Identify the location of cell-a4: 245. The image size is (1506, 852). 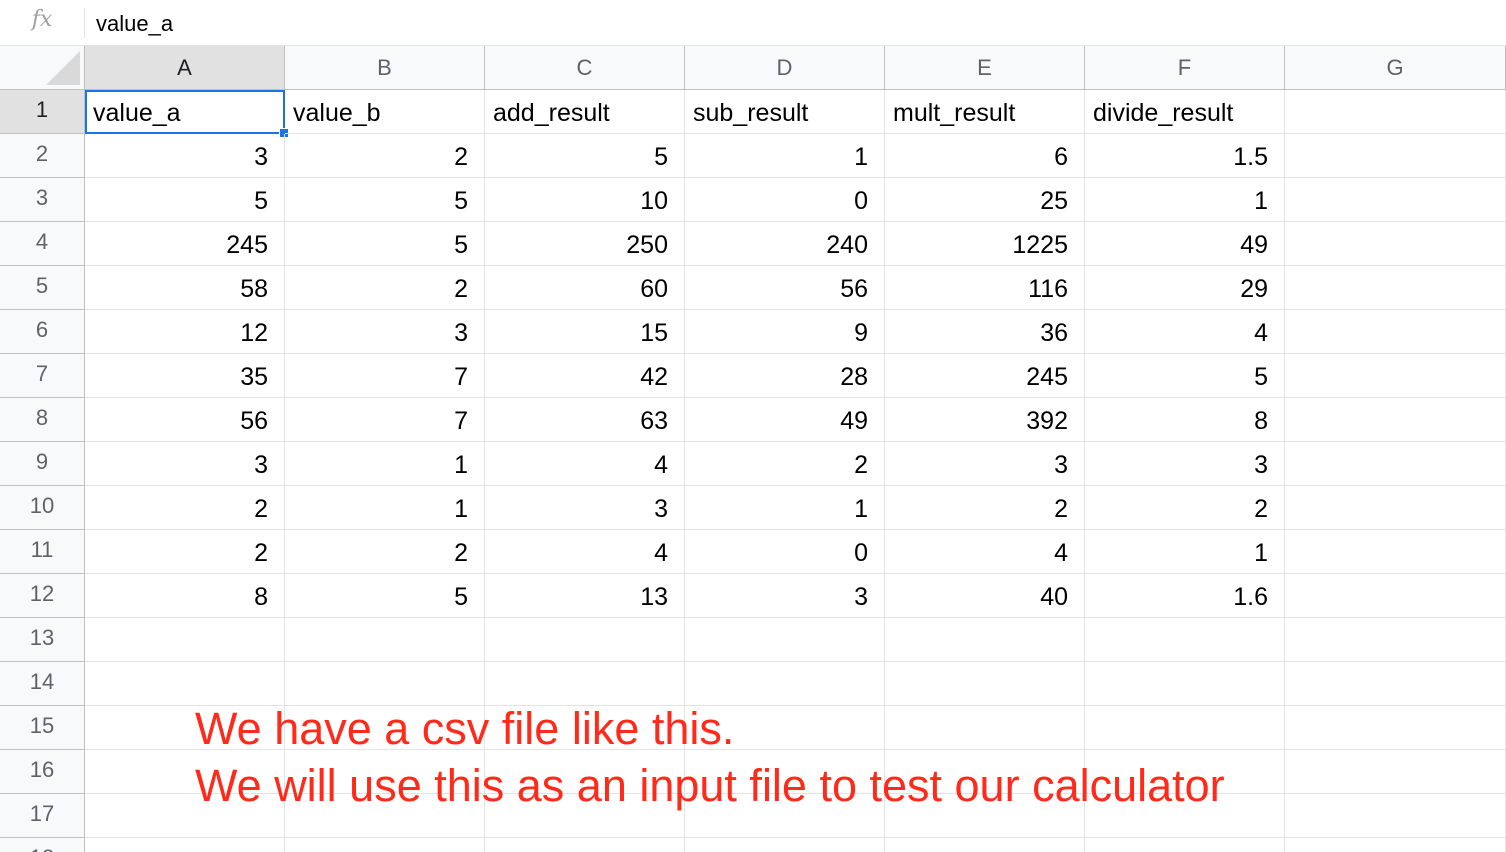
(185, 244).